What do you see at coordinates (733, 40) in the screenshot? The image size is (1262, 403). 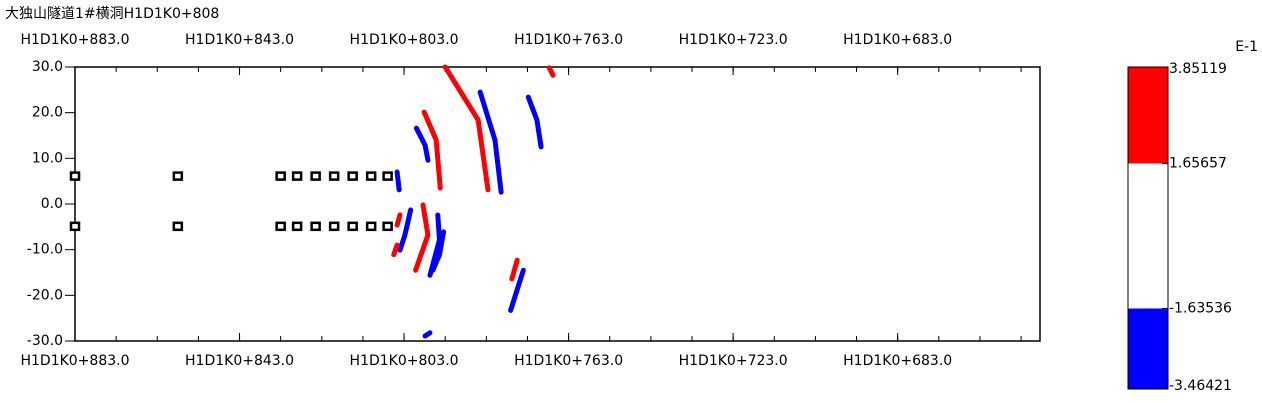 I see `x-tick-label-top: H1D1K0+723.0` at bounding box center [733, 40].